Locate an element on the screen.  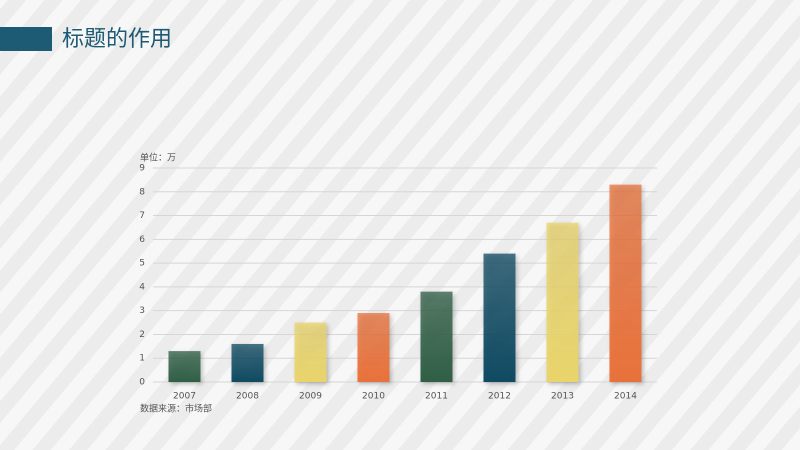
y-tick-label: 2 is located at coordinates (142, 335).